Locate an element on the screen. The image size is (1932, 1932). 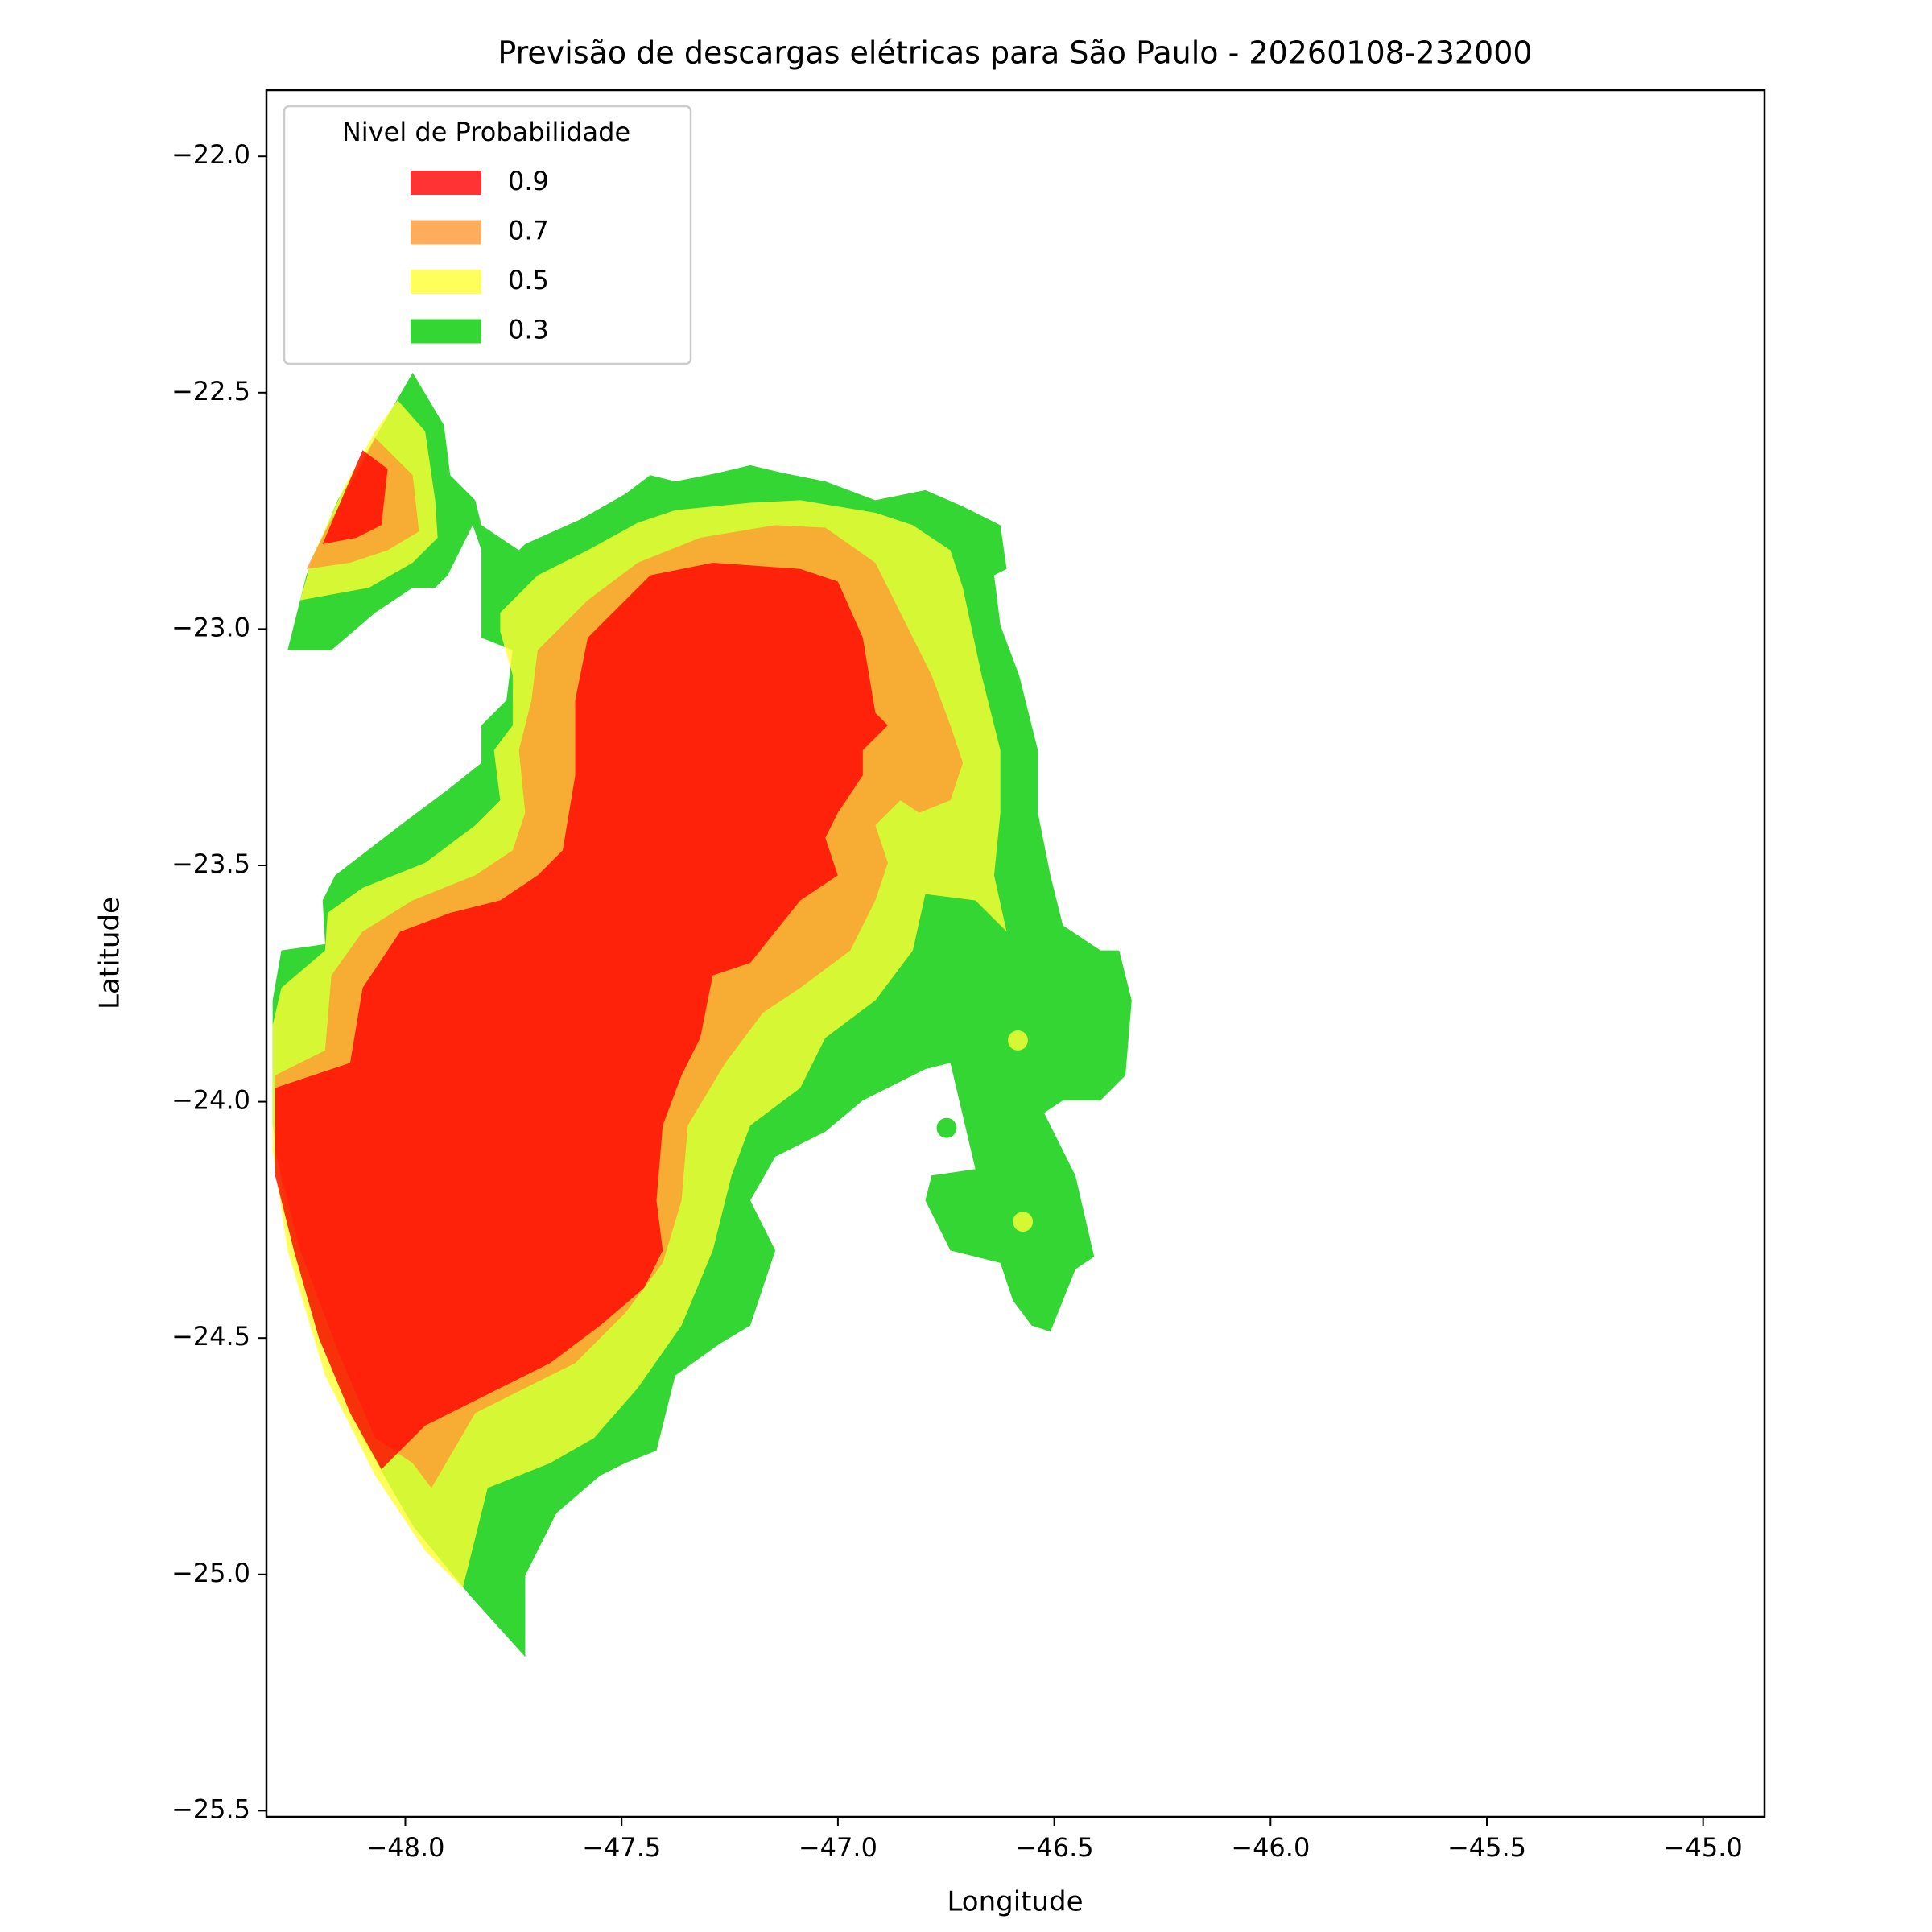
x-tick-label: −47.5 is located at coordinates (621, 1848).